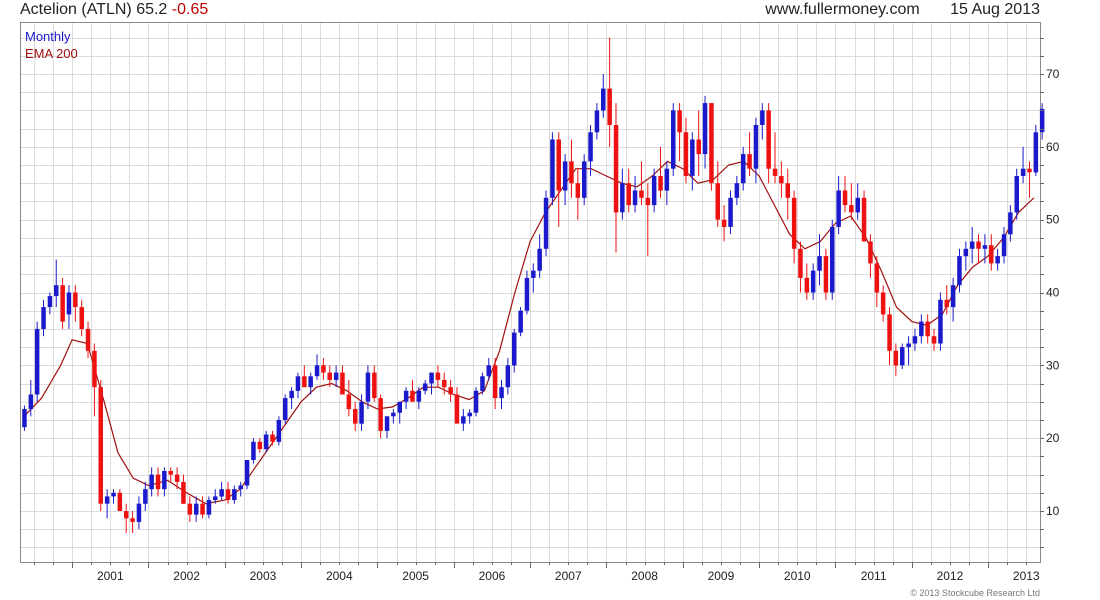 The image size is (1100, 600). What do you see at coordinates (1026, 576) in the screenshot?
I see `x-tick-label: 2013` at bounding box center [1026, 576].